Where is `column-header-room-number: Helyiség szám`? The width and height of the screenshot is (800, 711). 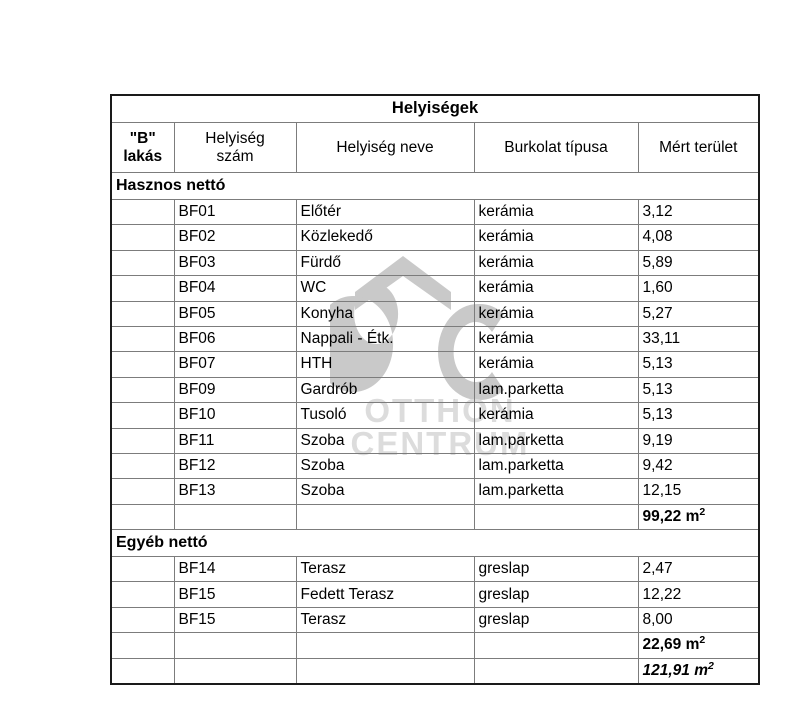
column-header-room-number: Helyiség szám is located at coordinates (235, 147).